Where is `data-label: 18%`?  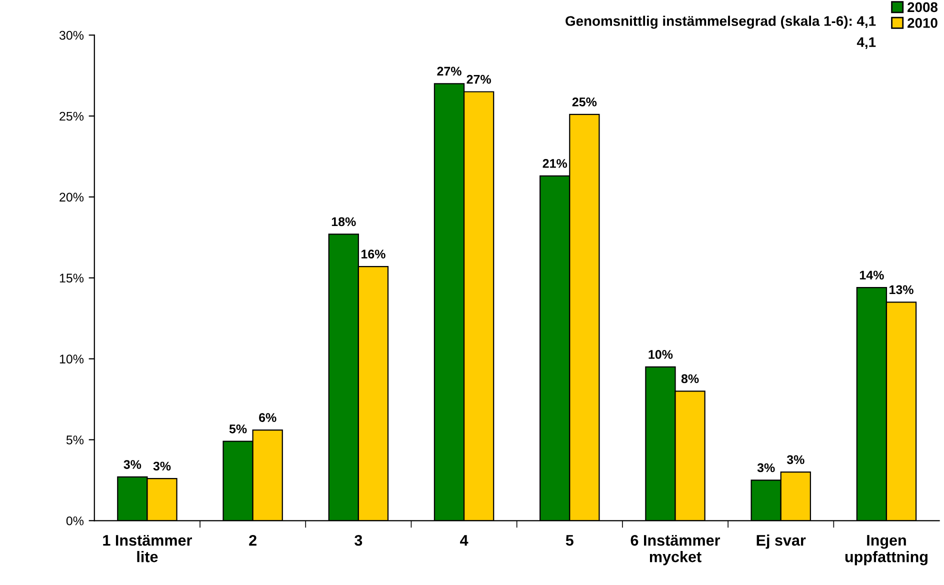 data-label: 18% is located at coordinates (344, 221).